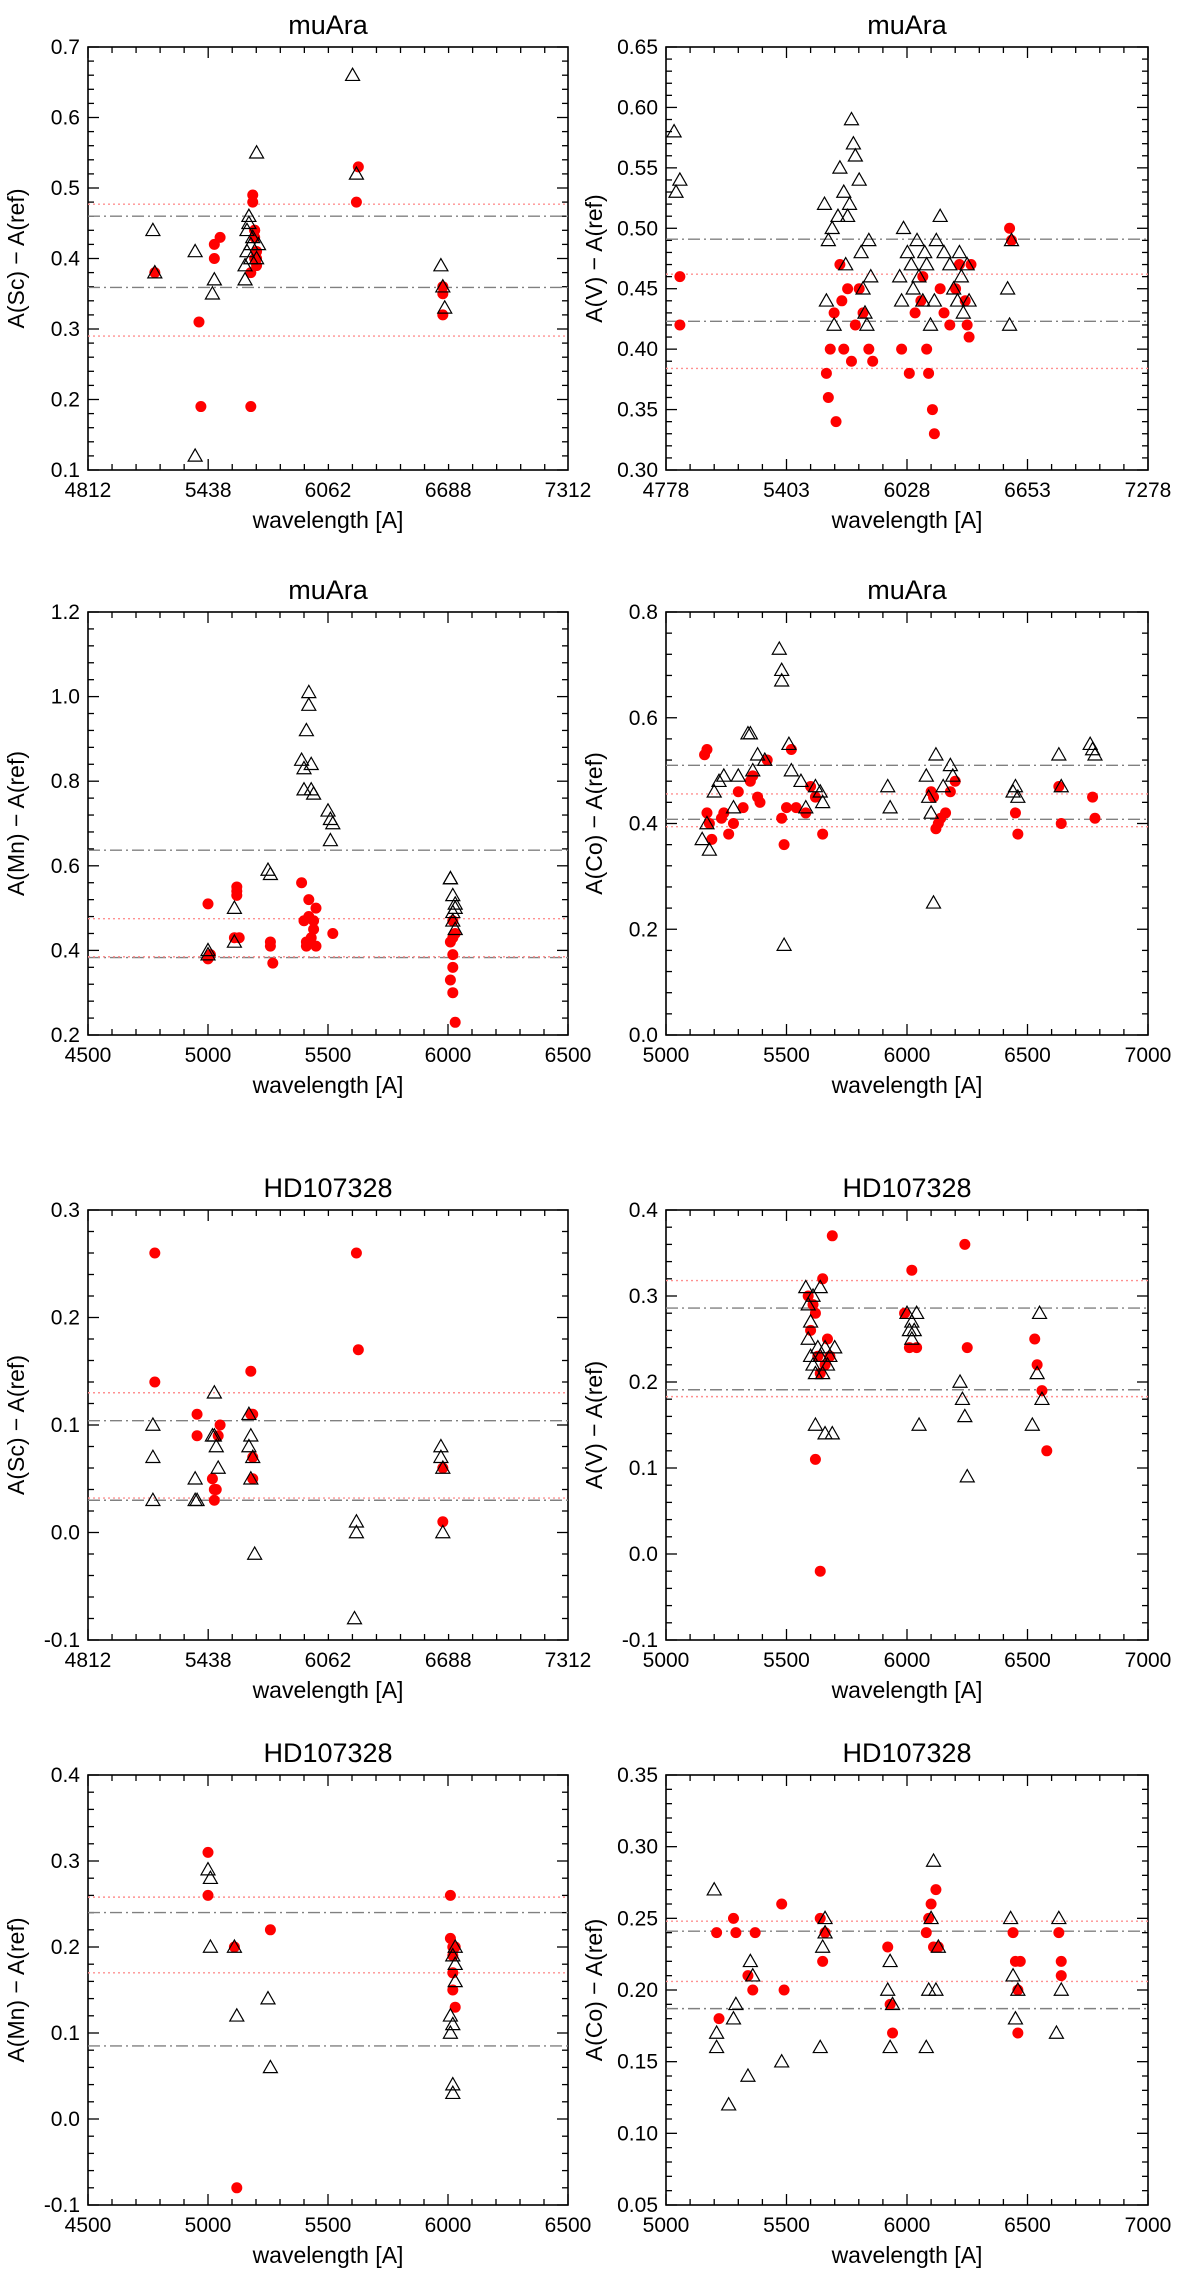  I want to click on y-tick-label: 0.8, so click(65, 781).